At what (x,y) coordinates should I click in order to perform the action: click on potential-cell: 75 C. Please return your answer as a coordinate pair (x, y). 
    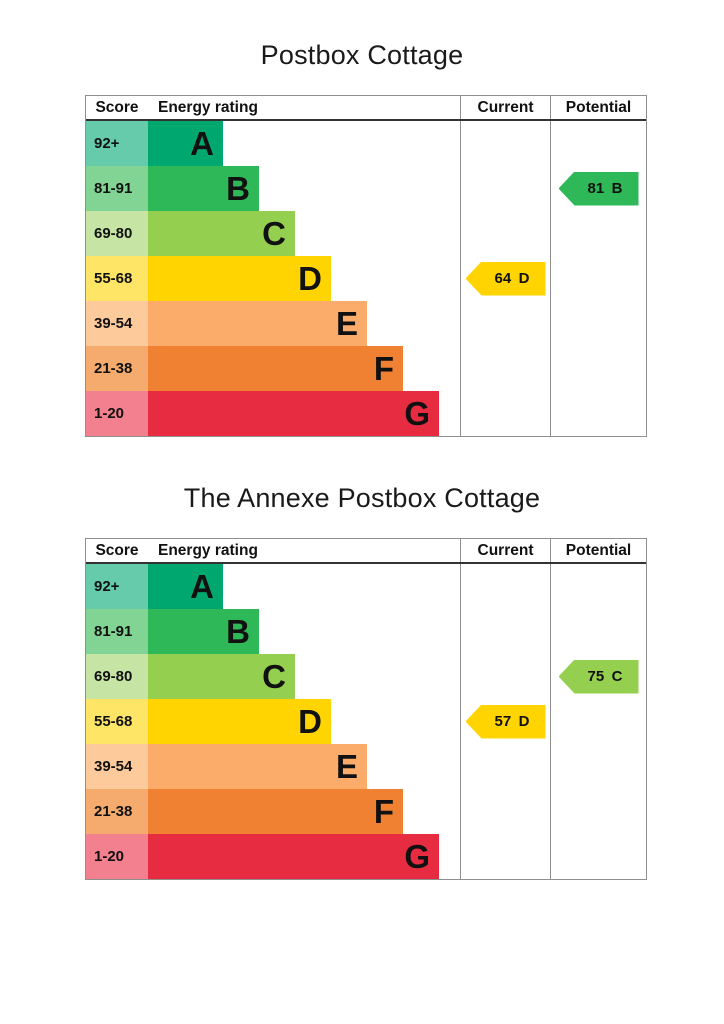
    Looking at the image, I should click on (598, 676).